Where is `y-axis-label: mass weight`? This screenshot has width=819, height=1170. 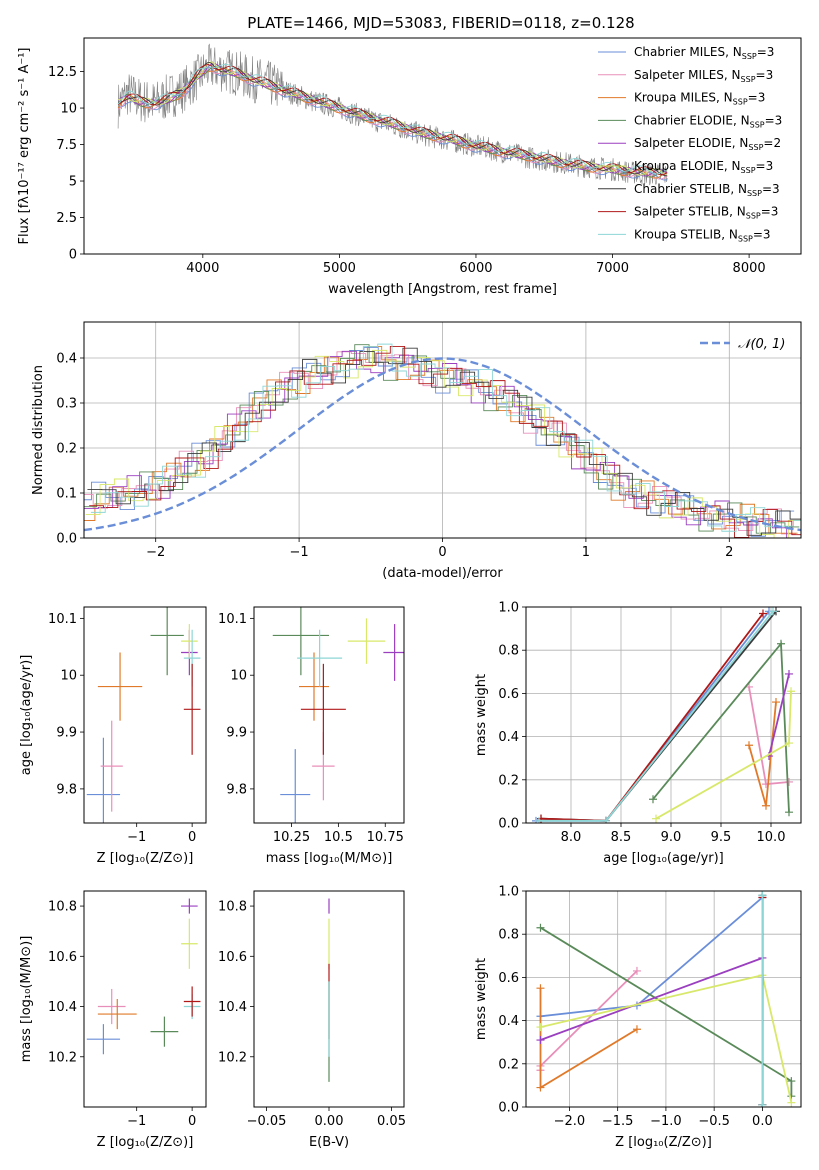
y-axis-label: mass weight is located at coordinates (481, 715).